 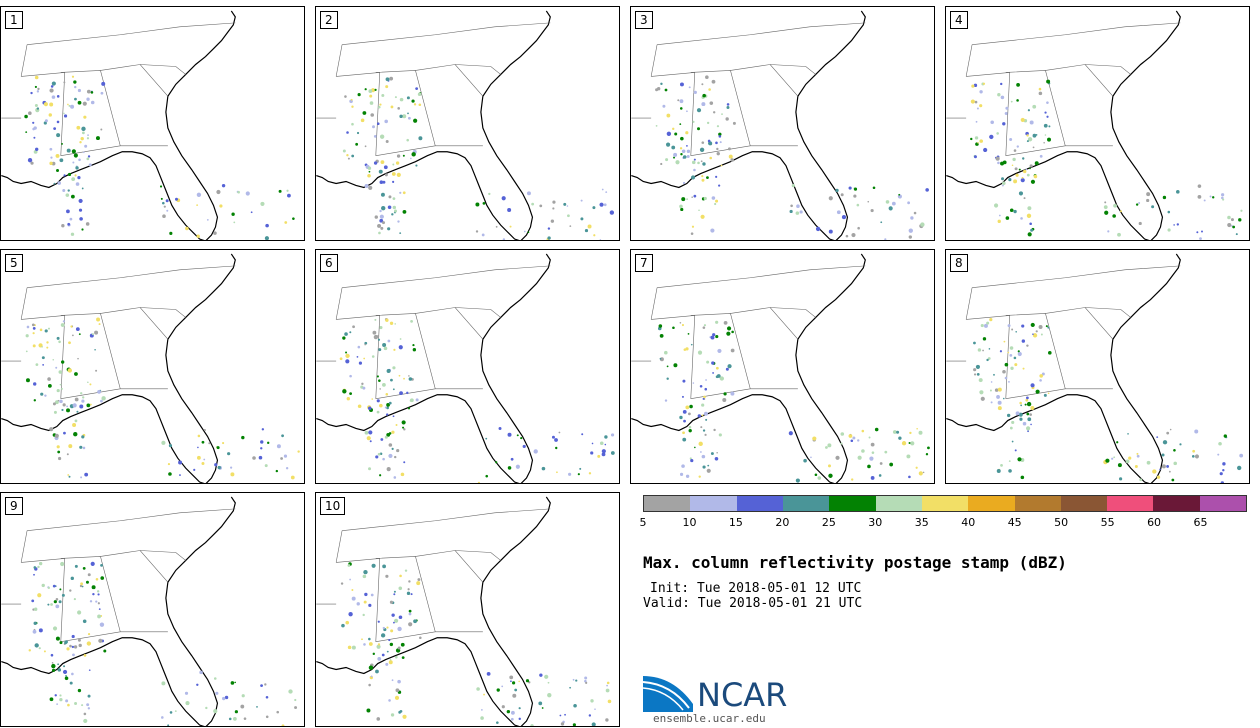 I want to click on colorbar-segment, so click(x=1130, y=503).